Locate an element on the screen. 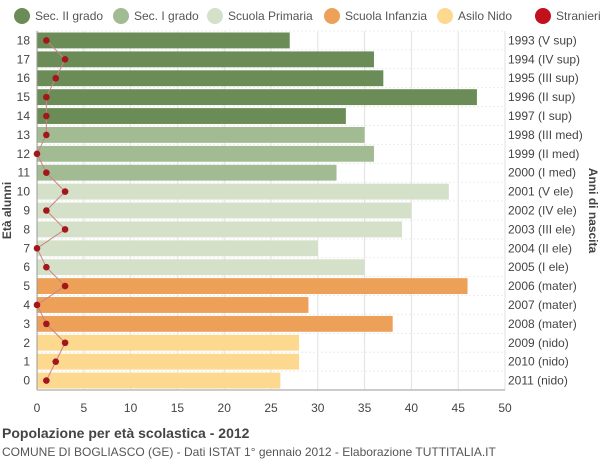  y2-tick-label: 1993 (V sup) is located at coordinates (542, 40).